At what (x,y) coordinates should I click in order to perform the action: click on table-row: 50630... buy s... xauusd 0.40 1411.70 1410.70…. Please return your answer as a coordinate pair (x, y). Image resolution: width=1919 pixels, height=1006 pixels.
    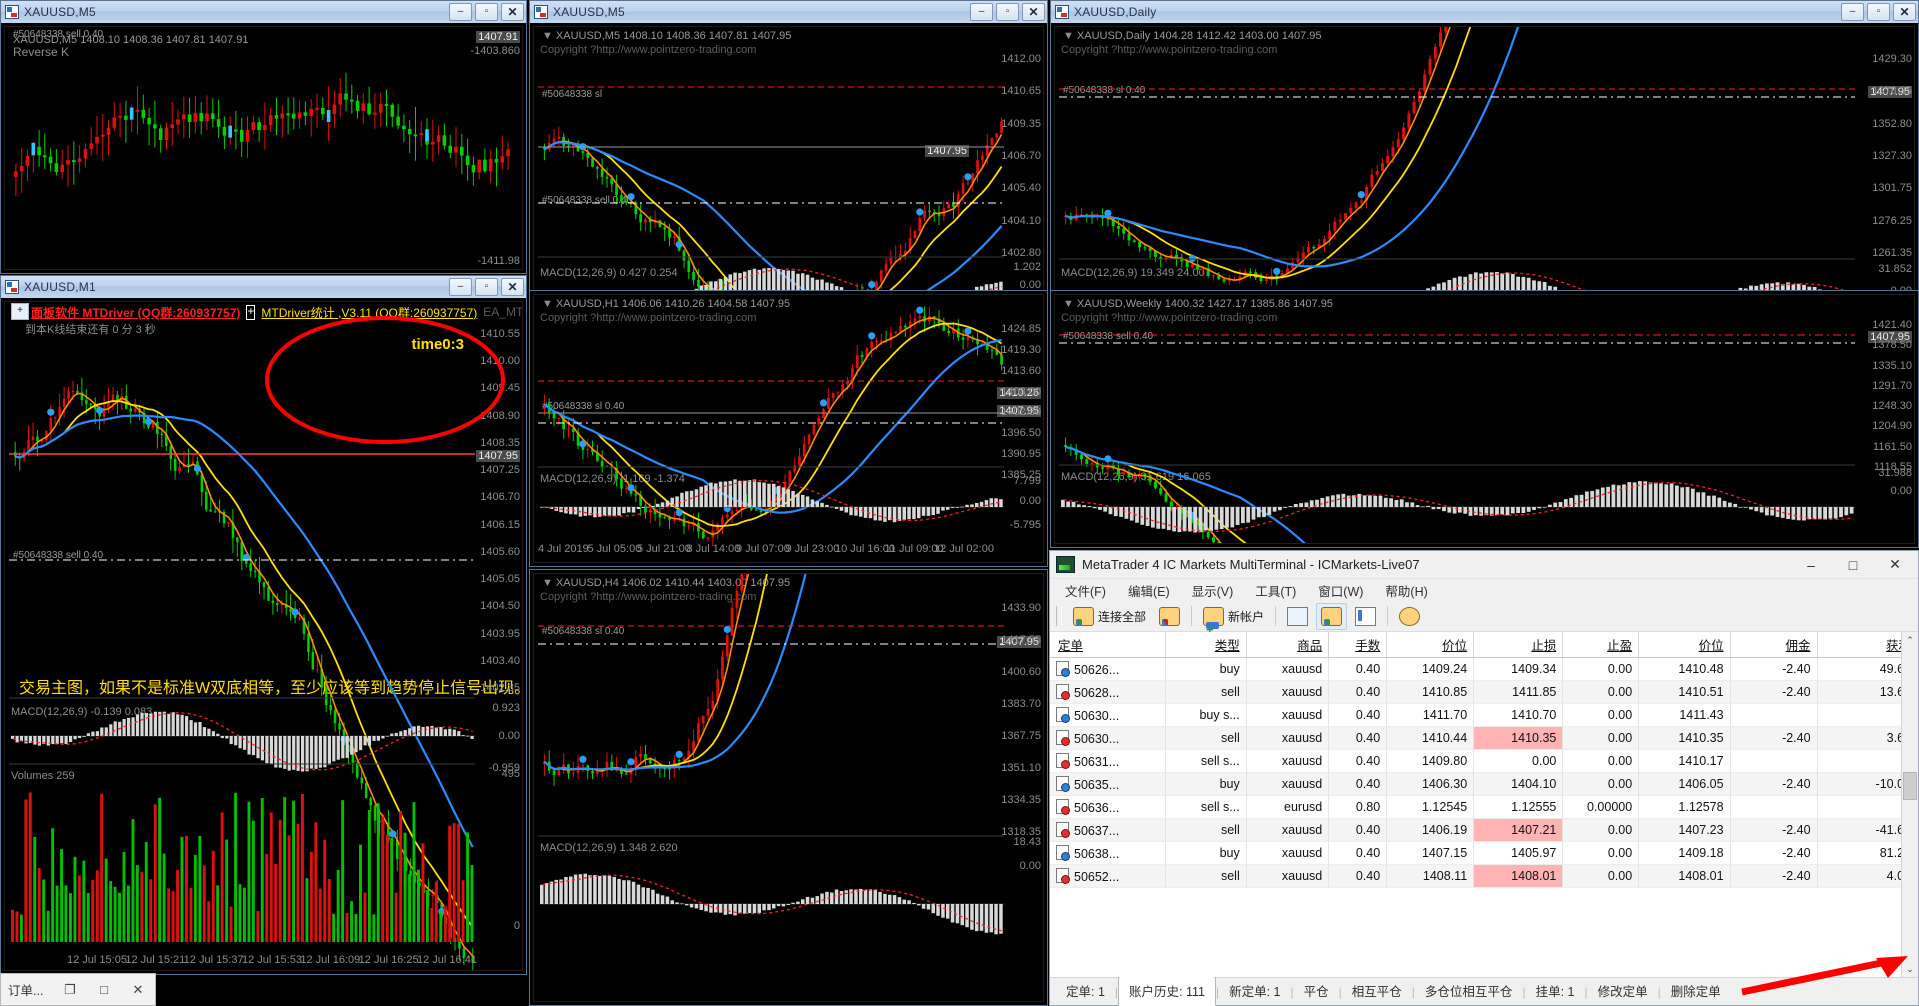
    Looking at the image, I should click on (1484, 715).